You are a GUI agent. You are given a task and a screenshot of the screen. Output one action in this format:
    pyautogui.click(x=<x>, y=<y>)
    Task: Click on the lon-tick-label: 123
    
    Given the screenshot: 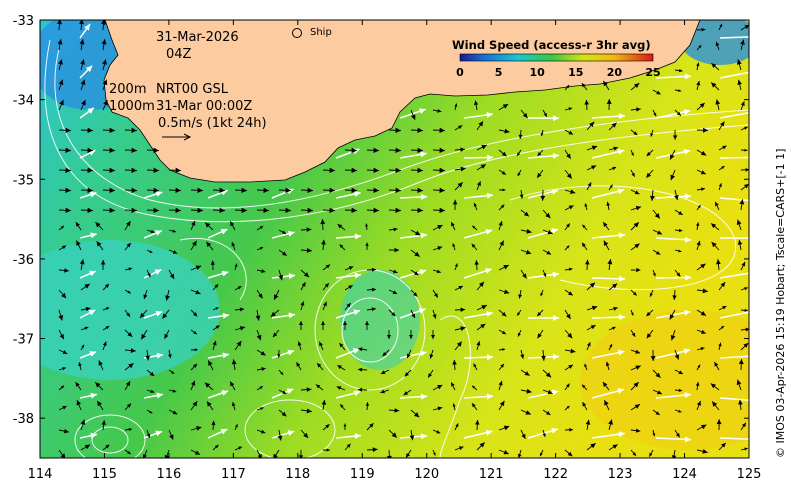 What is the action you would take?
    pyautogui.click(x=620, y=474)
    